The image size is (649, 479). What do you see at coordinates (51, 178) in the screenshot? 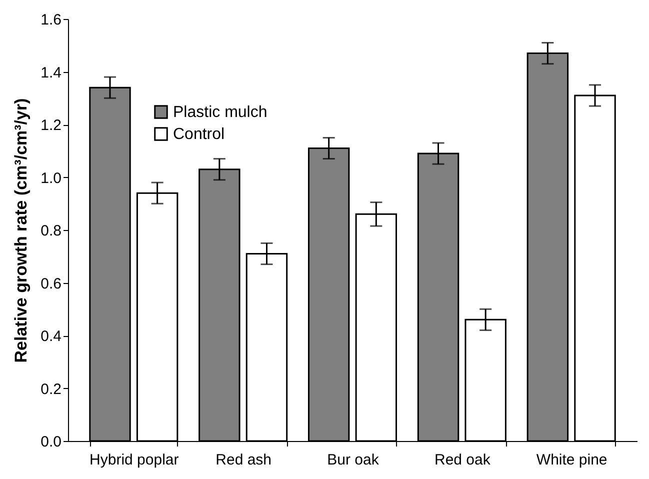
I see `y-tick-label: 1.0` at bounding box center [51, 178].